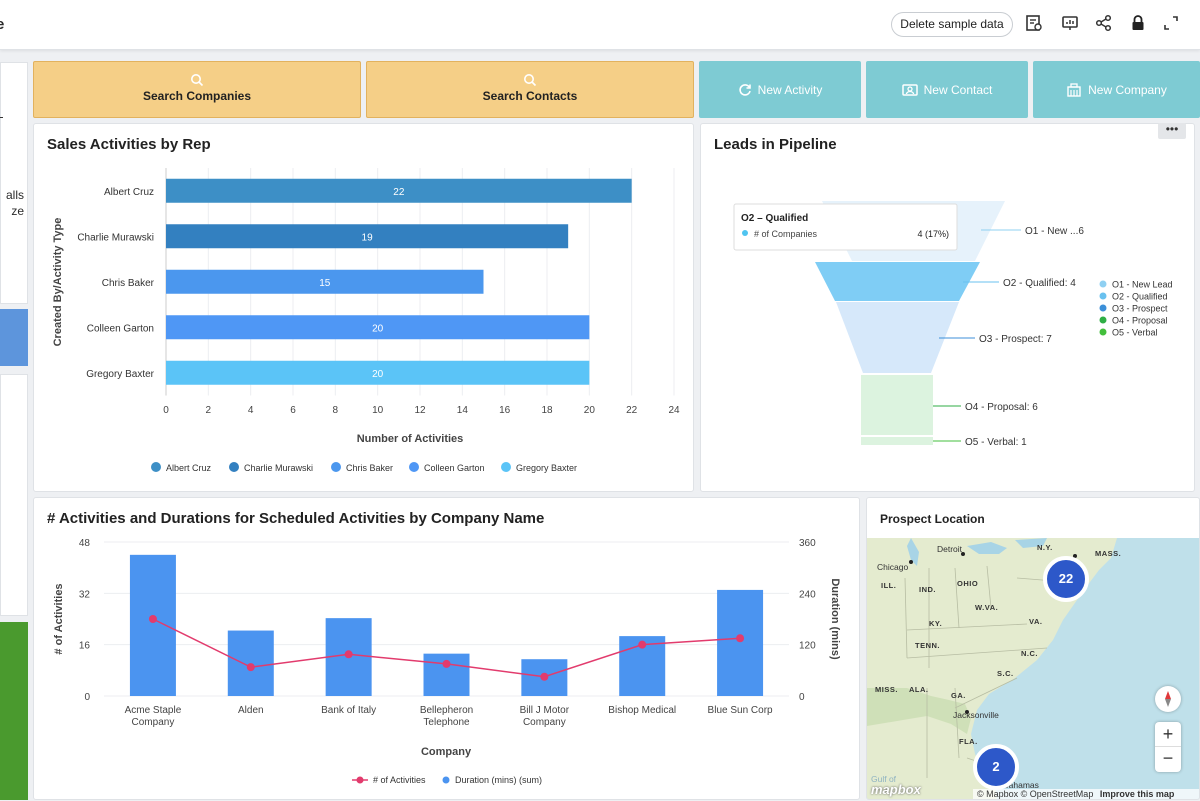 The width and height of the screenshot is (1200, 801). Describe the element at coordinates (420, 410) in the screenshot. I see `x-tick-label: 12` at that location.